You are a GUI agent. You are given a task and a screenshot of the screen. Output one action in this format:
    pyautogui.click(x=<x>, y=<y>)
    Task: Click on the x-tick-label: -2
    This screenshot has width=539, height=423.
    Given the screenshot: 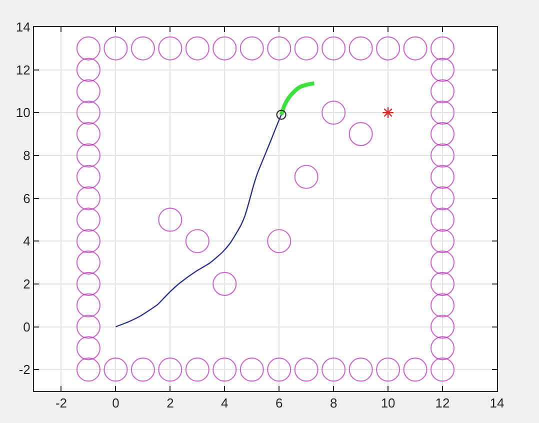 What is the action you would take?
    pyautogui.click(x=61, y=403)
    